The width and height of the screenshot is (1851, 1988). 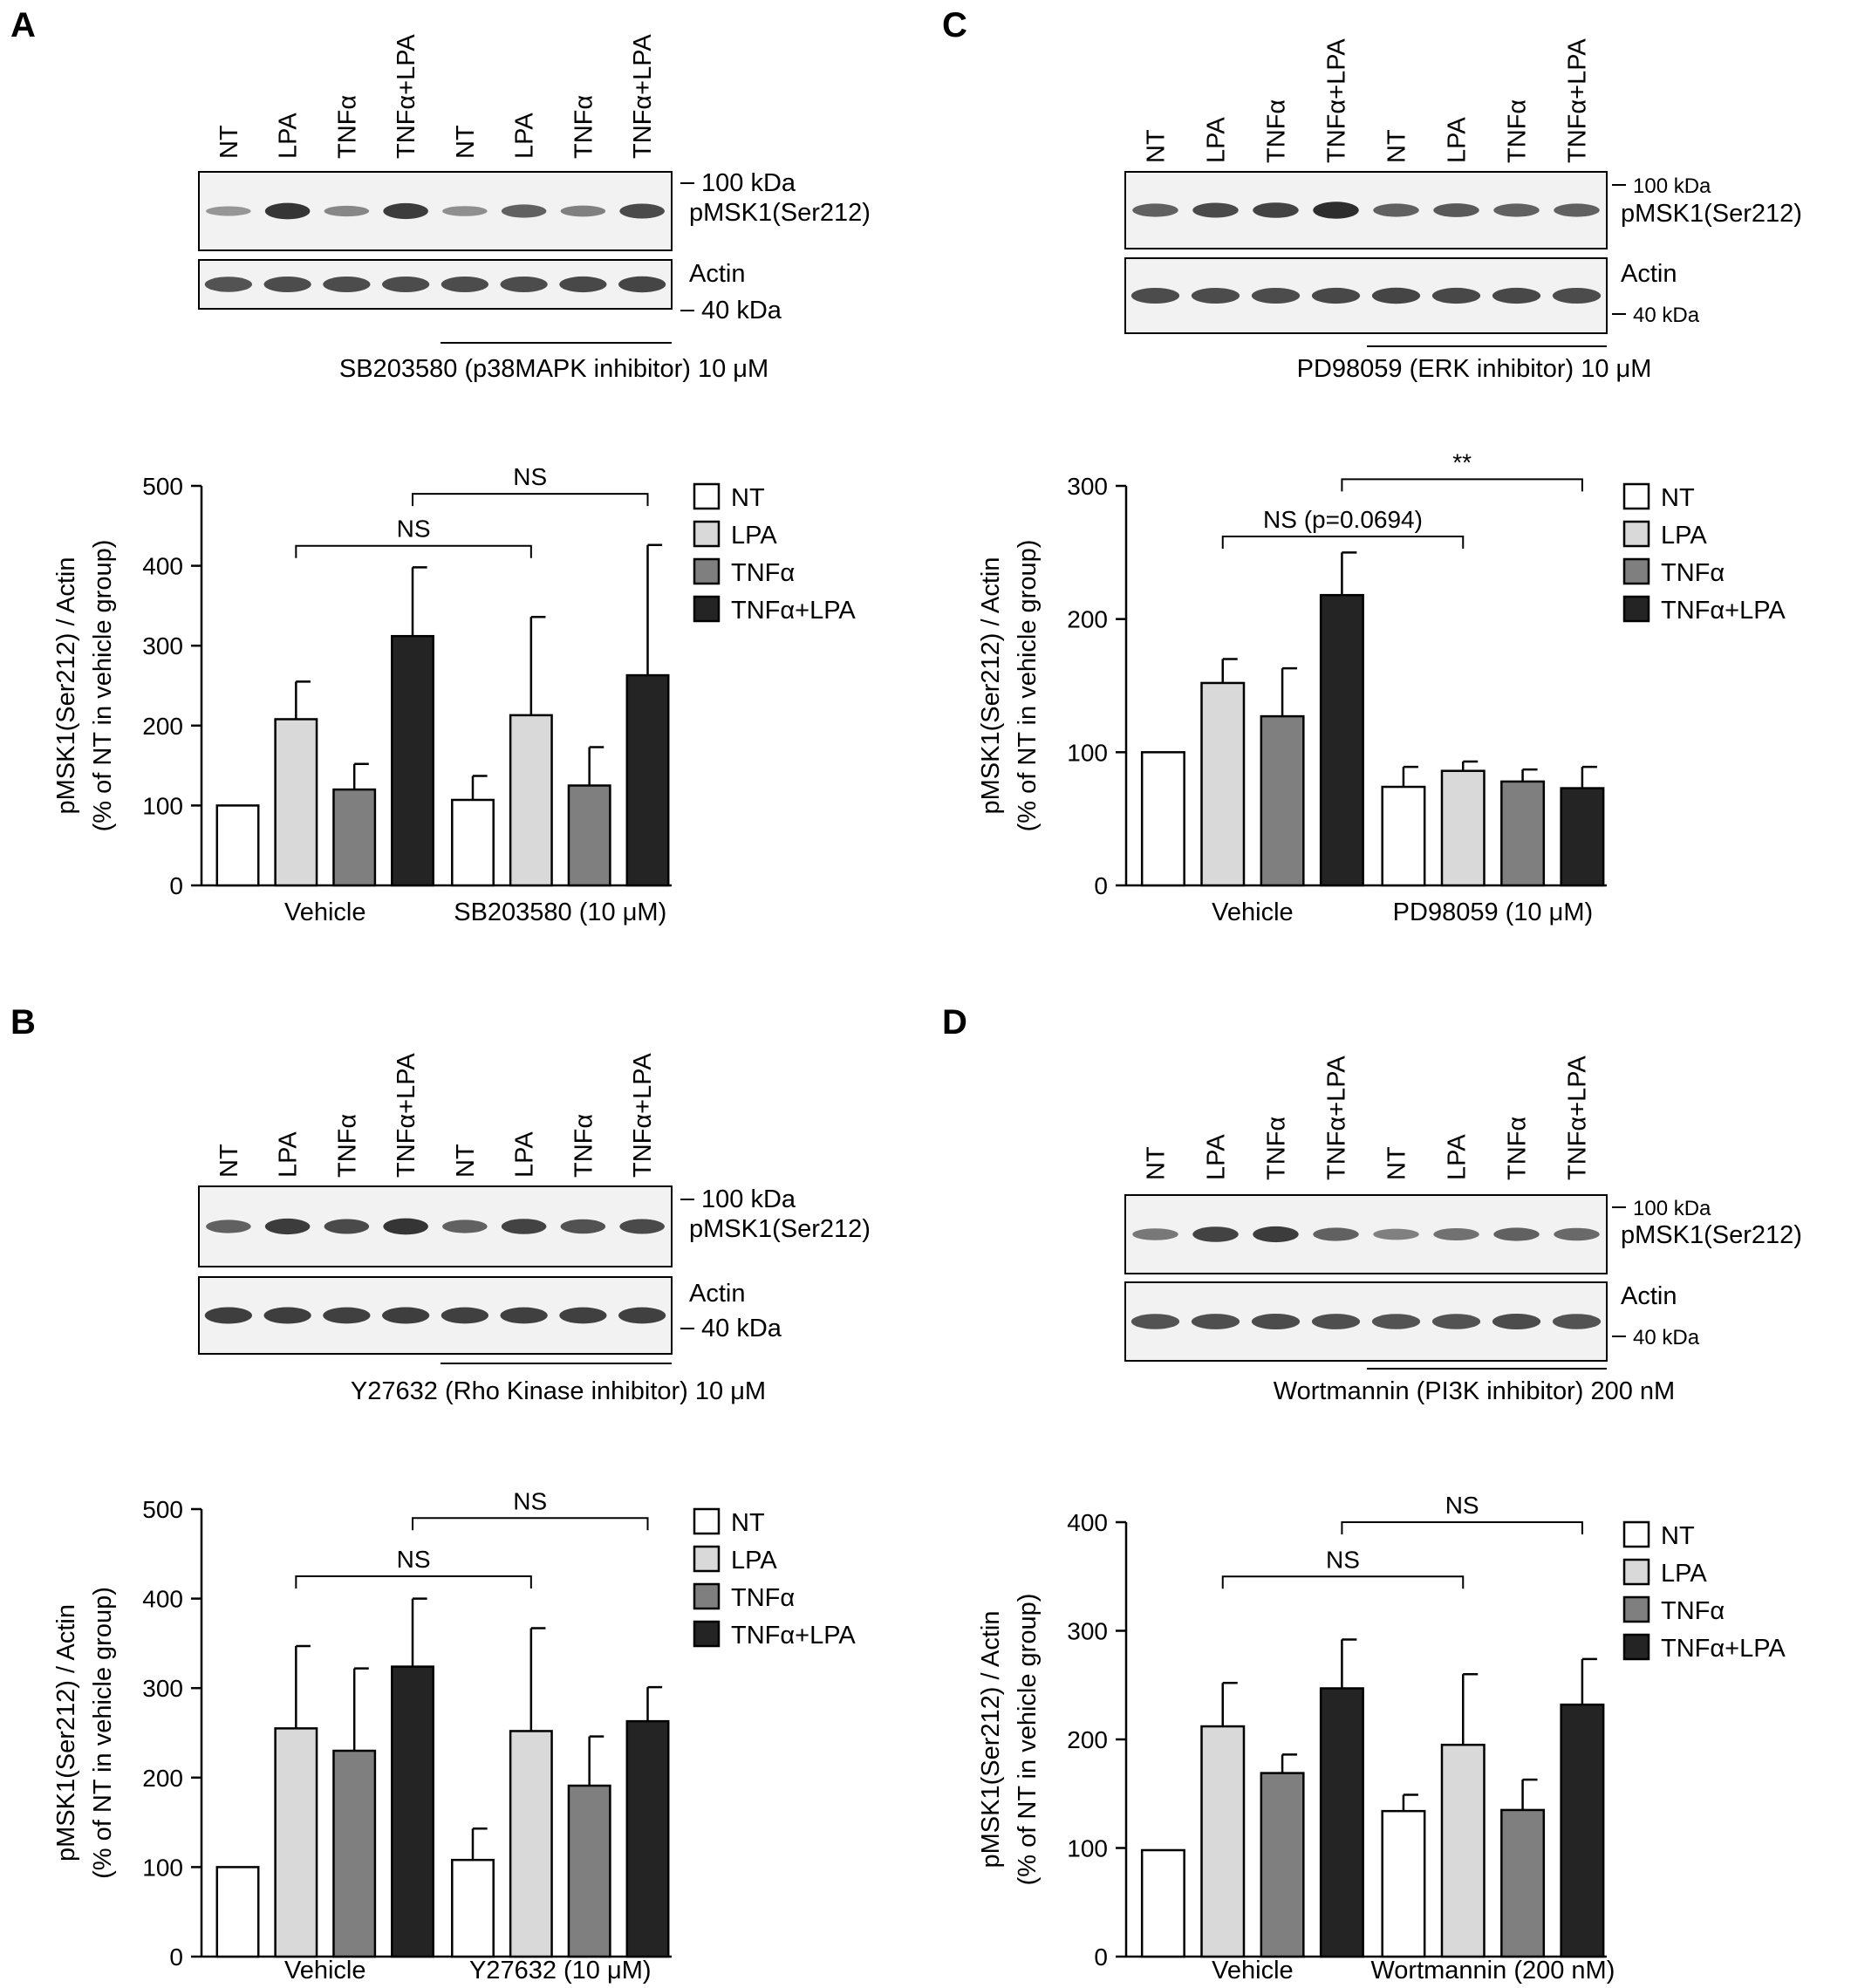 I want to click on legend-swatch-tnf, so click(x=1636, y=1609).